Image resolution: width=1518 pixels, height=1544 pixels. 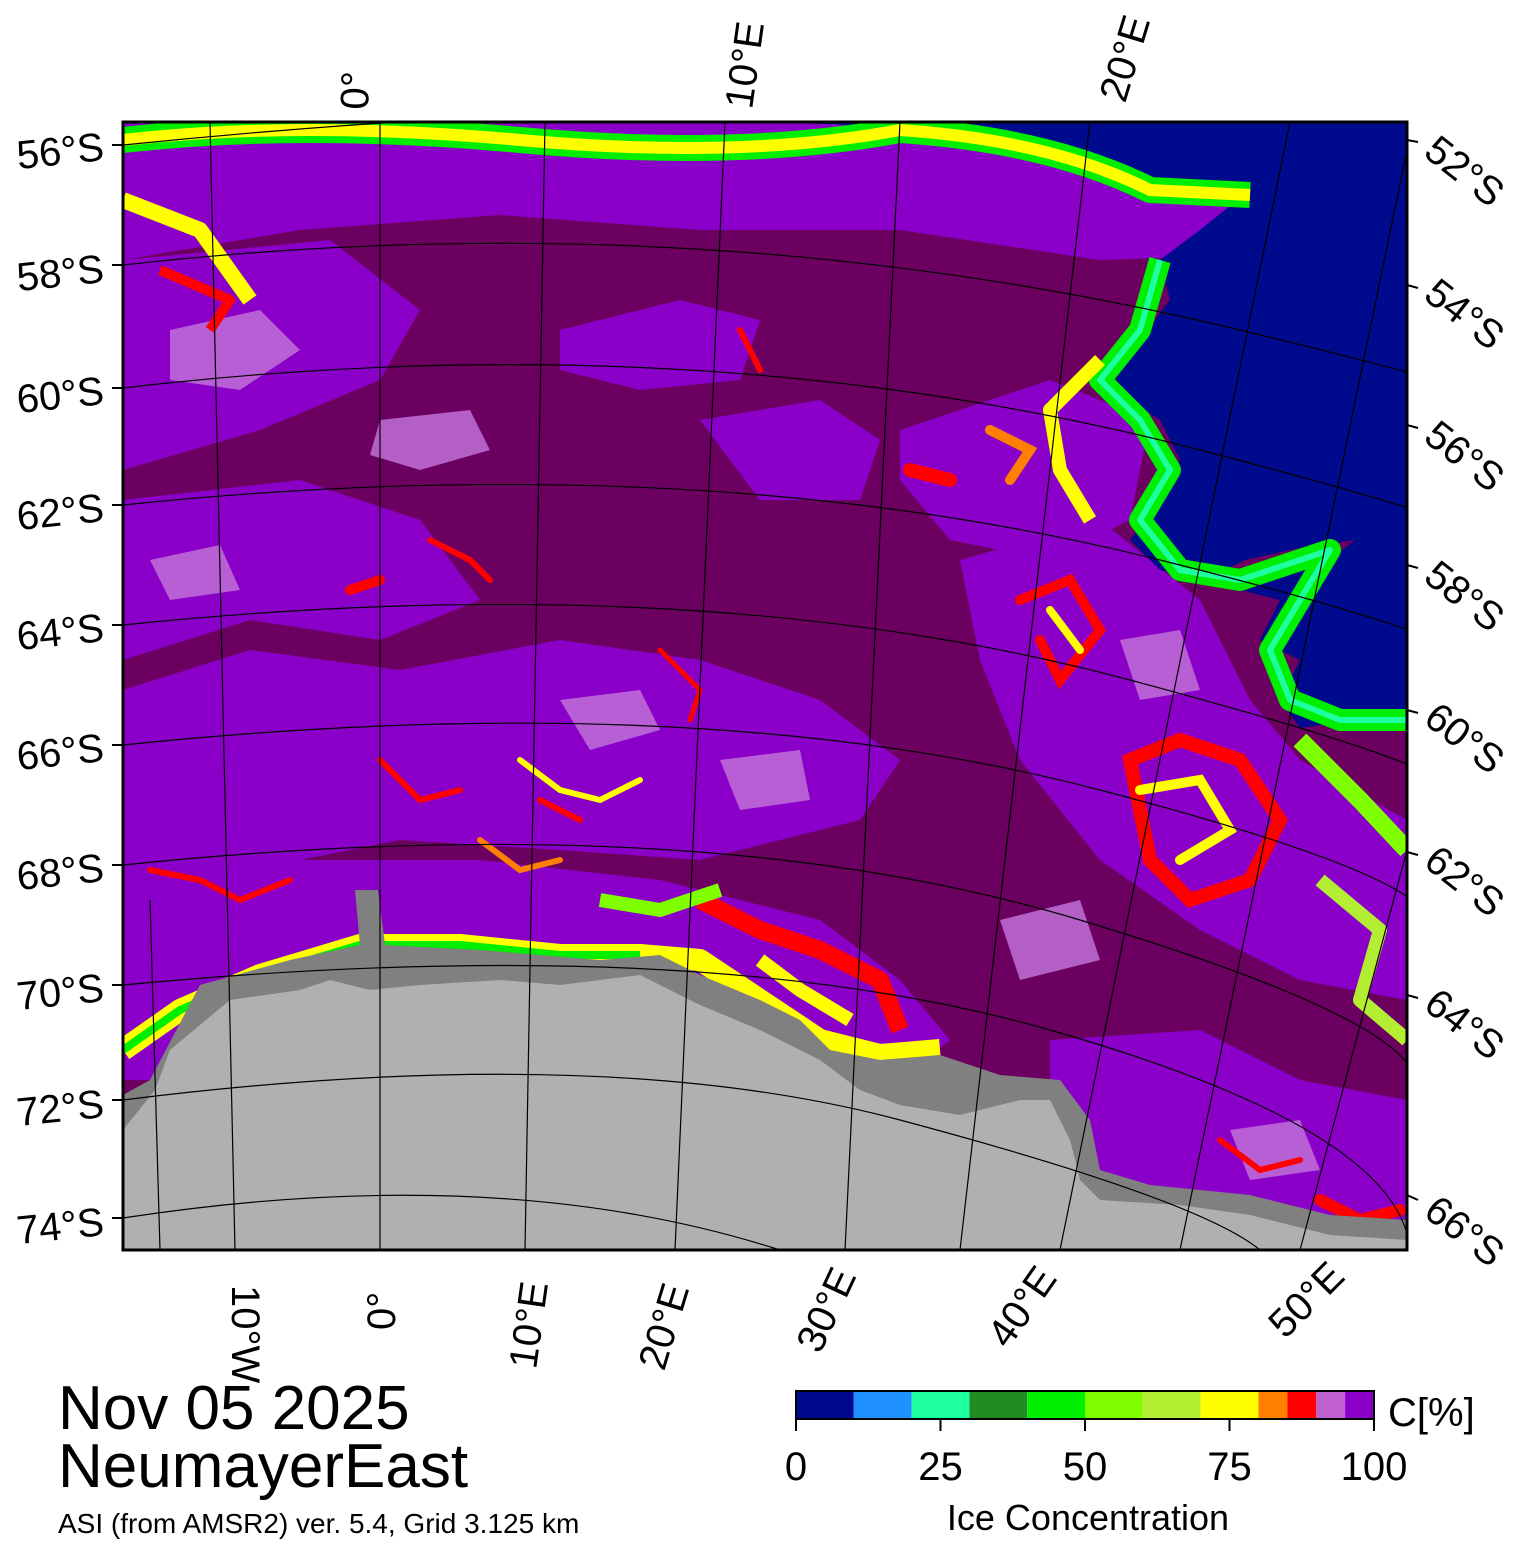 What do you see at coordinates (826, 1310) in the screenshot?
I see `lon-label-bottom: 30°E` at bounding box center [826, 1310].